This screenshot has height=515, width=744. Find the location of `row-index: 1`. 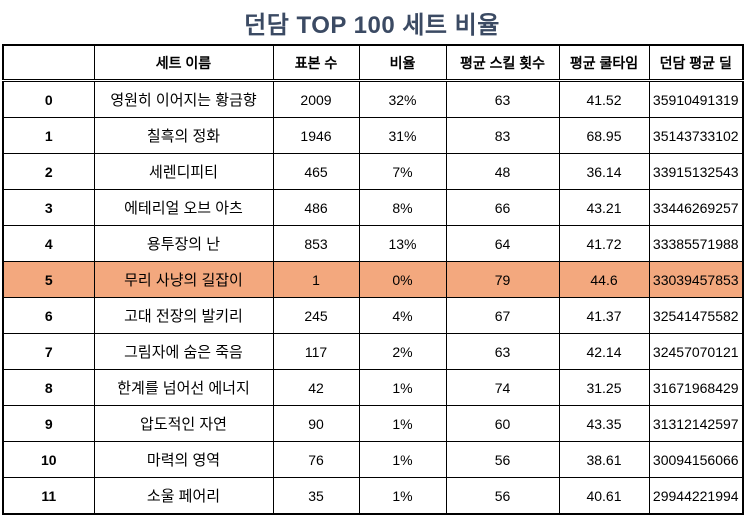

row-index: 1 is located at coordinates (48, 135).